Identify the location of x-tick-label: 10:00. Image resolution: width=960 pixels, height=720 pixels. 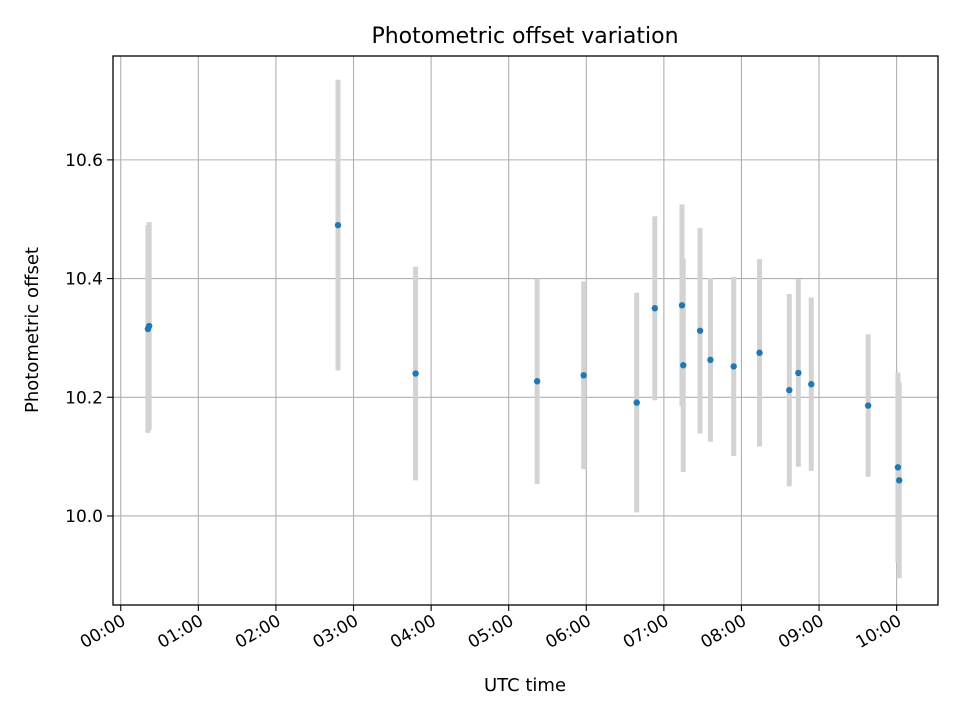
(879, 632).